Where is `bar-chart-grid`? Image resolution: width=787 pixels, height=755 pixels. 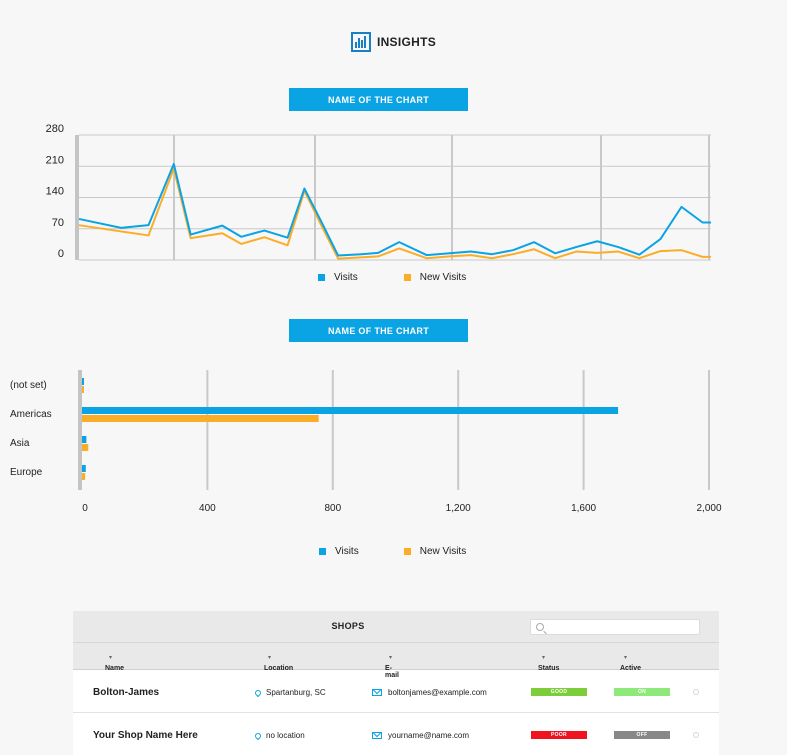 bar-chart-grid is located at coordinates (394, 430).